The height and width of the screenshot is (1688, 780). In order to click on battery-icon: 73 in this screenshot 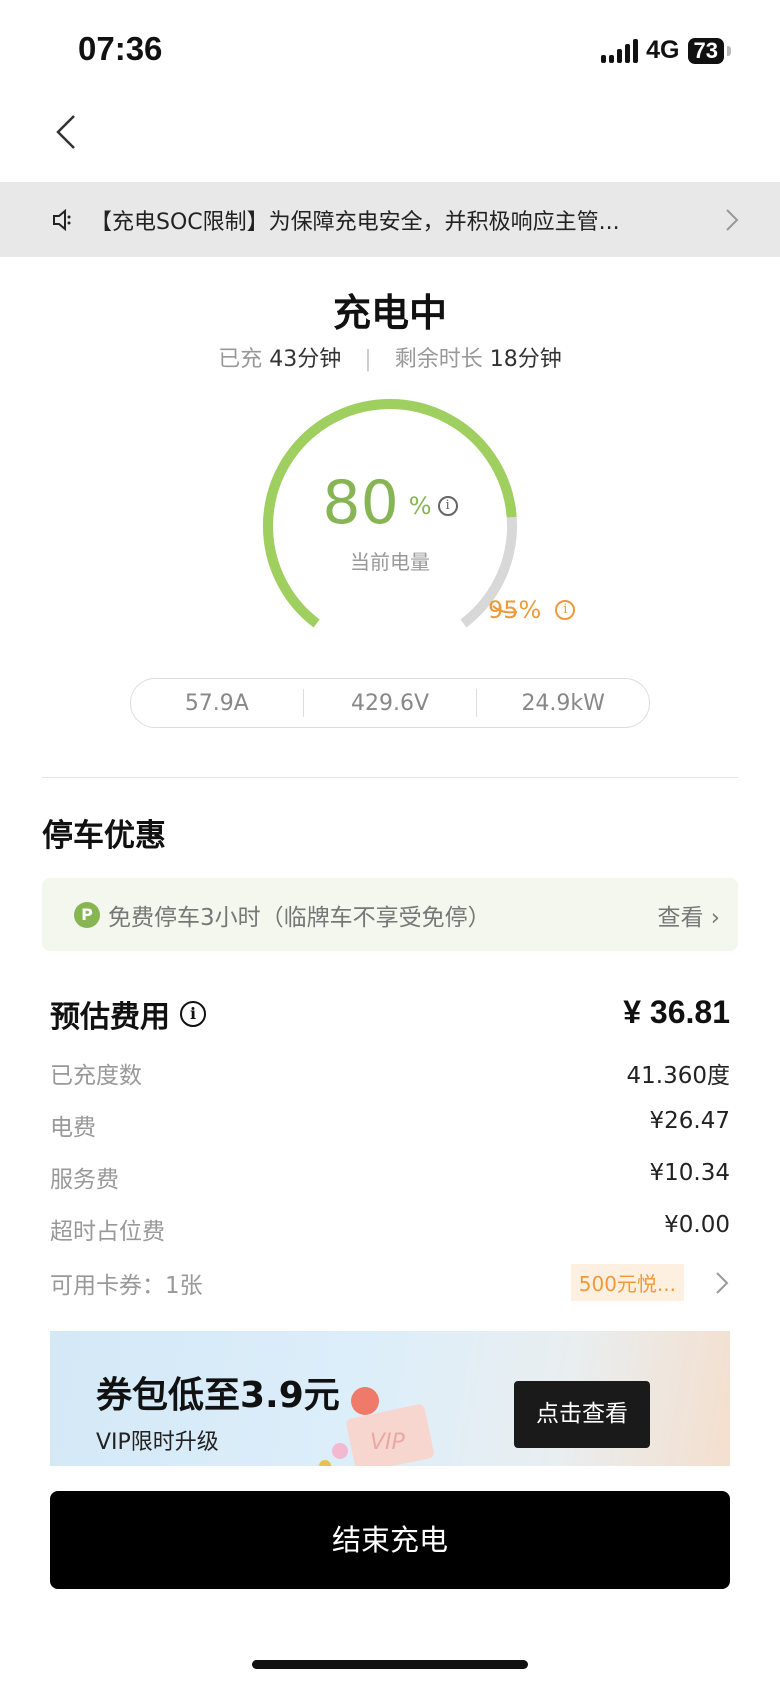, I will do `click(709, 50)`.